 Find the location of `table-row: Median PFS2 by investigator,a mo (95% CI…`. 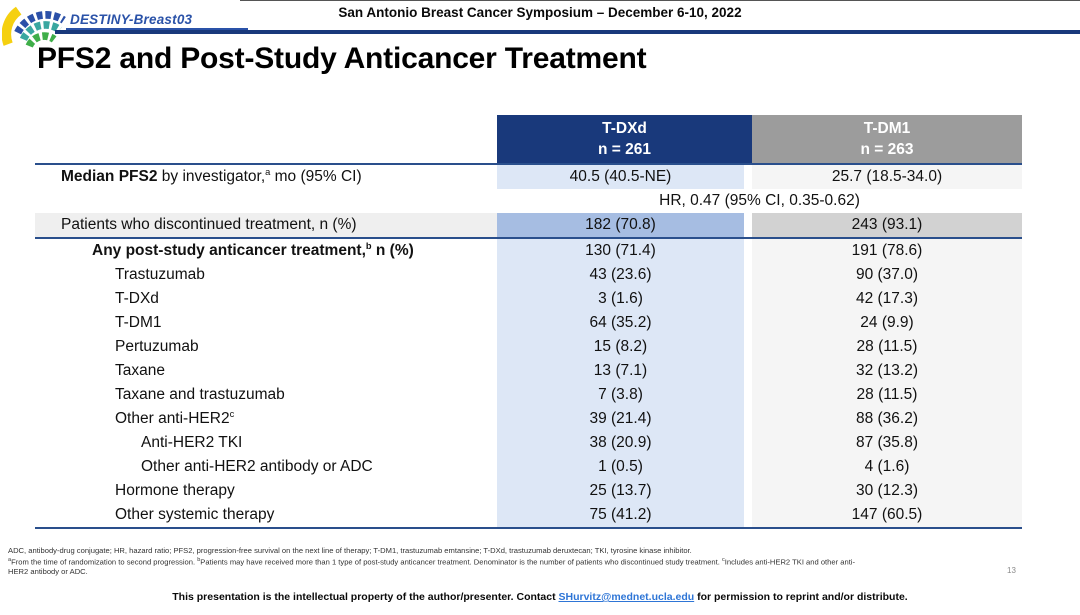

table-row: Median PFS2 by investigator,a mo (95% CI… is located at coordinates (528, 177).